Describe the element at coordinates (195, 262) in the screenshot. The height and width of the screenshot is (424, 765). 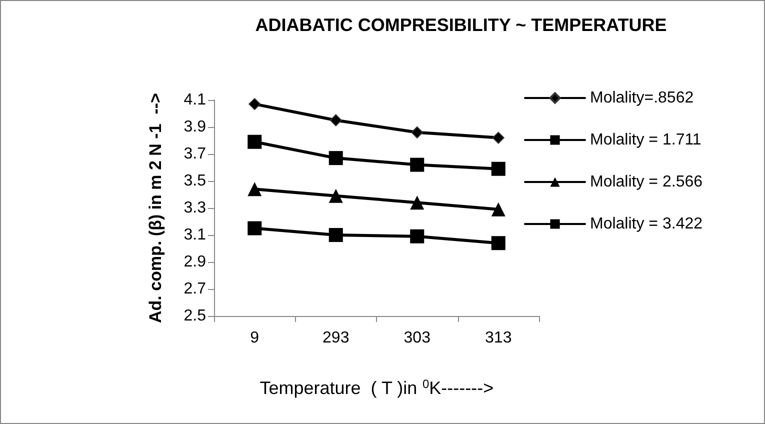
I see `y-tick-label: 2.9` at that location.